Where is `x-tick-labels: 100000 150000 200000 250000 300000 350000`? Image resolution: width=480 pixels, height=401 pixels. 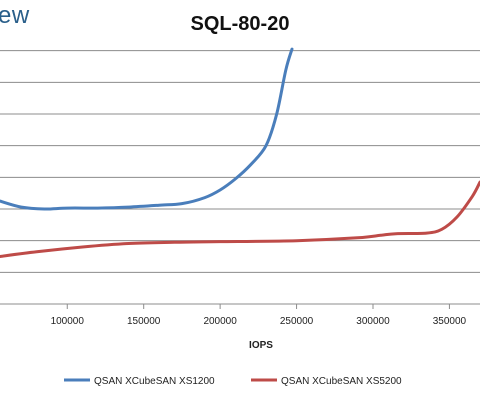 x-tick-labels: 100000 150000 200000 250000 300000 350000 is located at coordinates (259, 321).